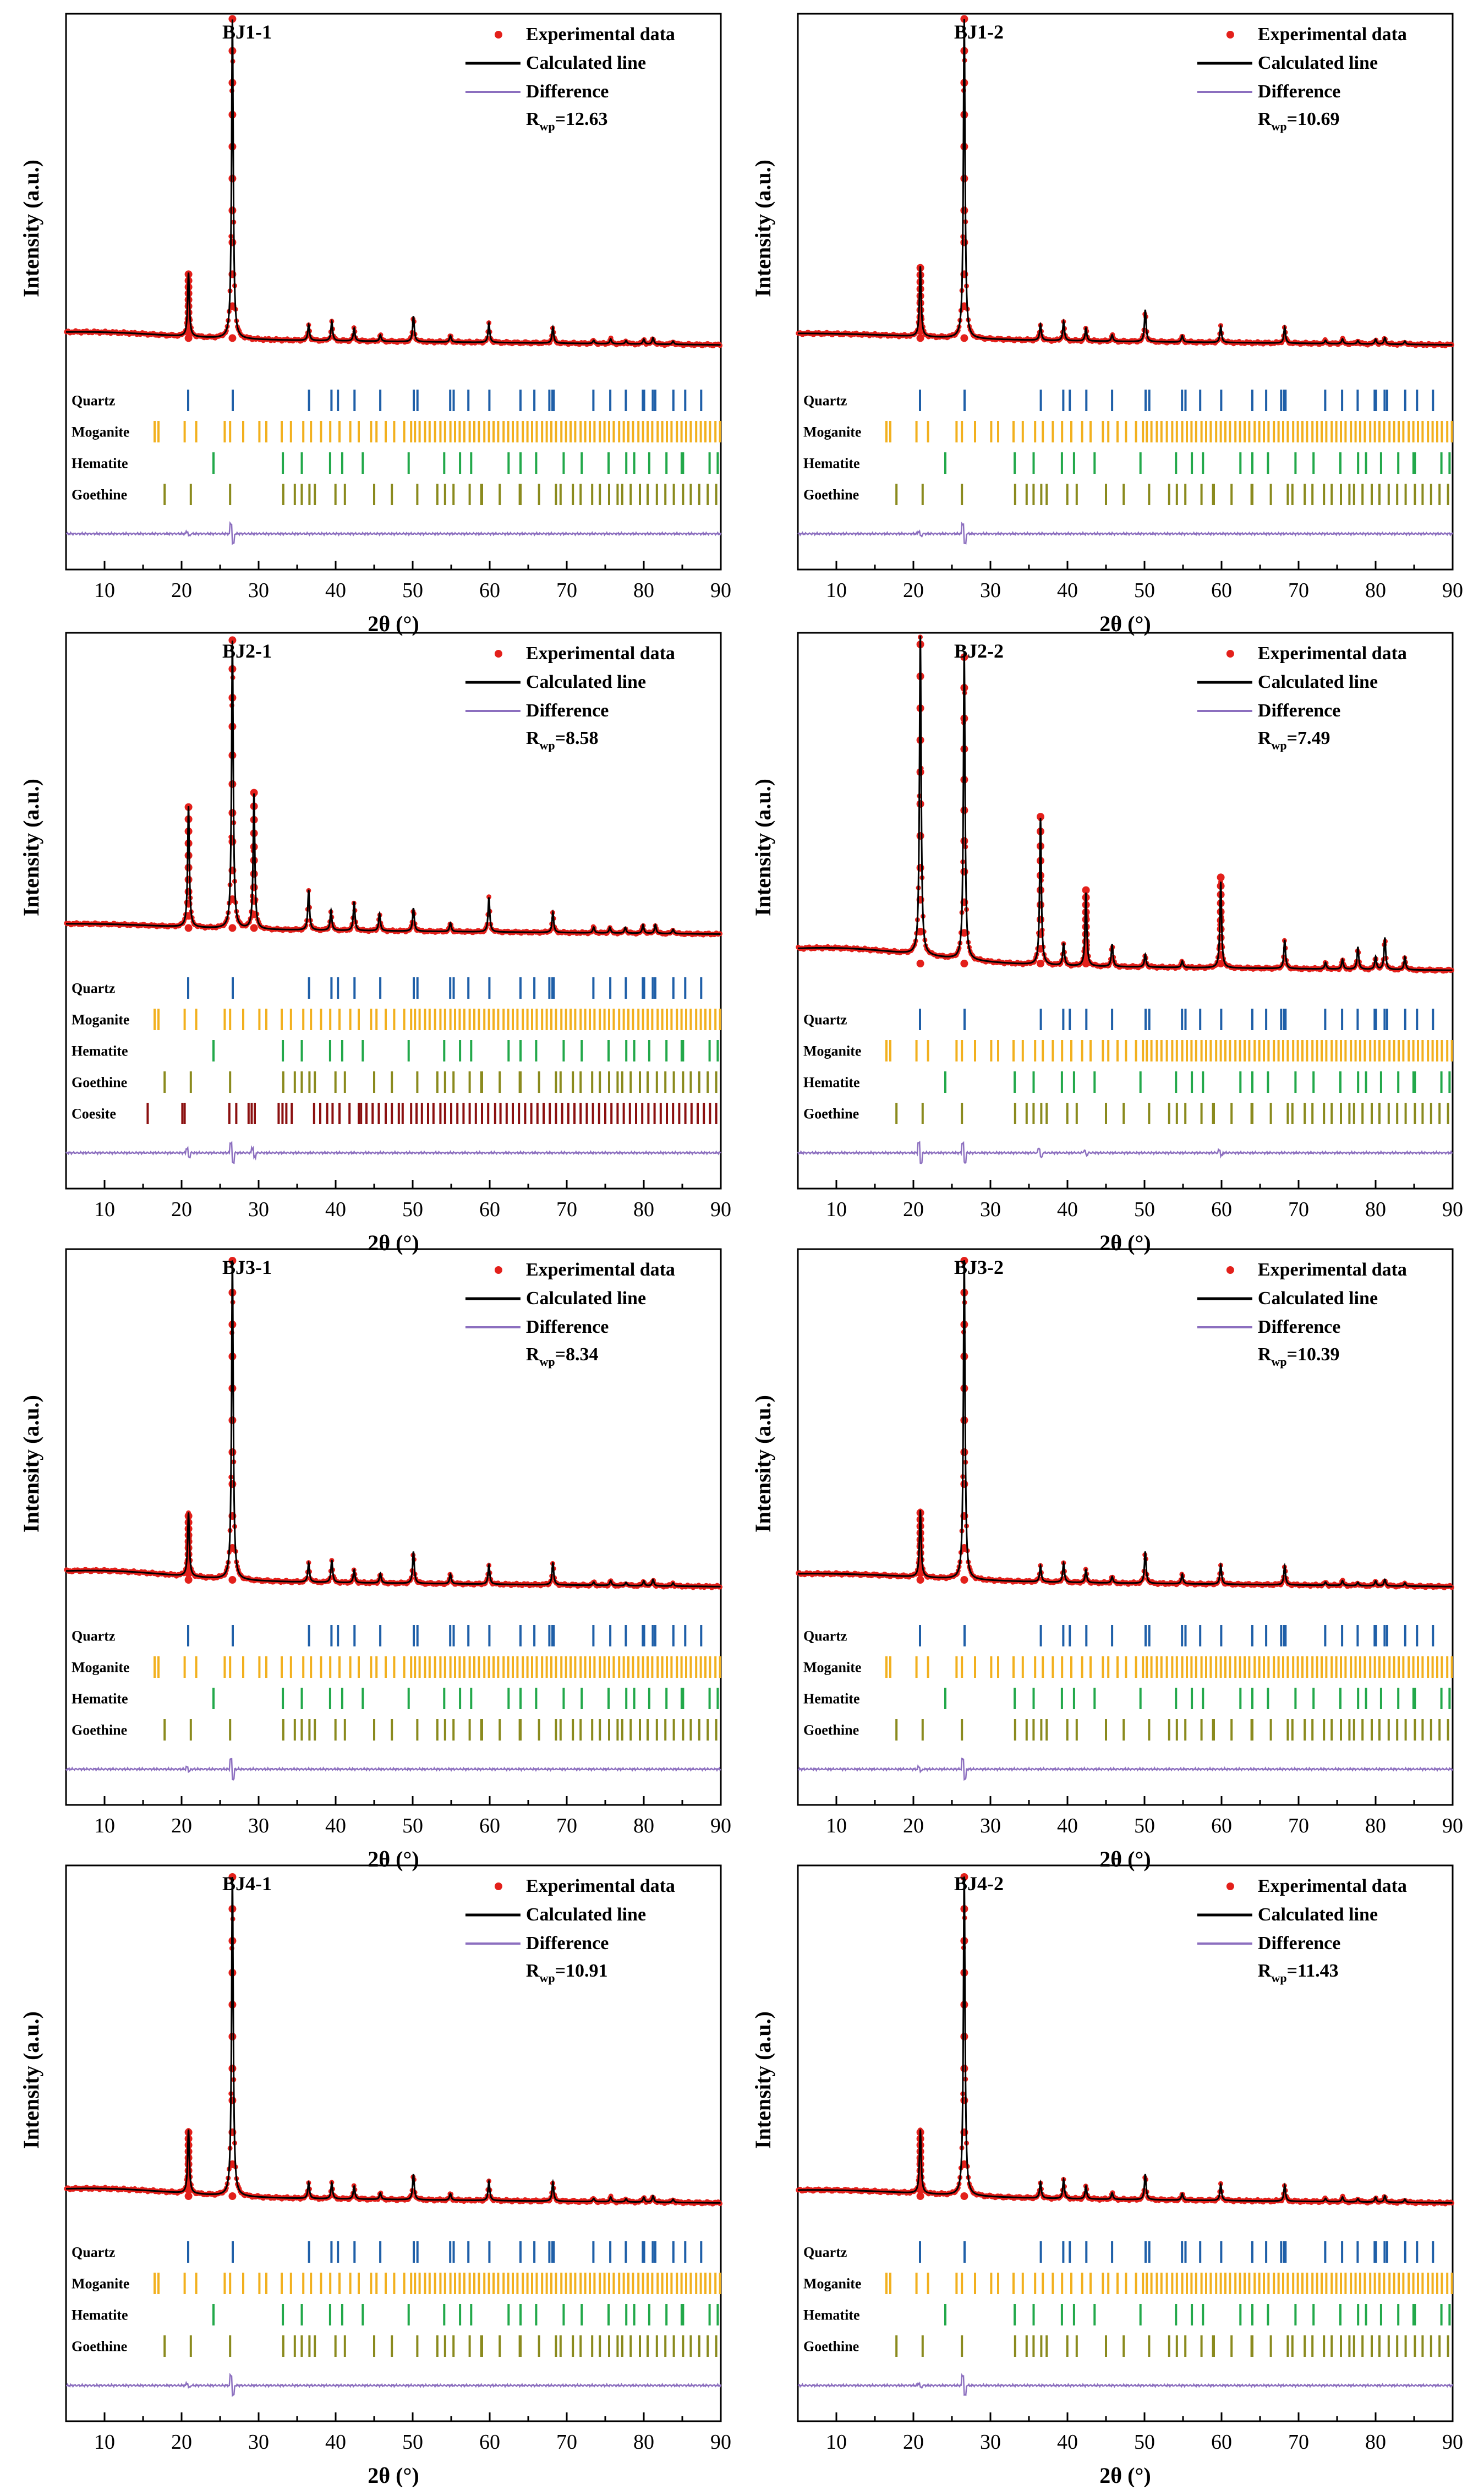 The image size is (1484, 2490). What do you see at coordinates (979, 32) in the screenshot?
I see `chart-title: BJ1-2` at bounding box center [979, 32].